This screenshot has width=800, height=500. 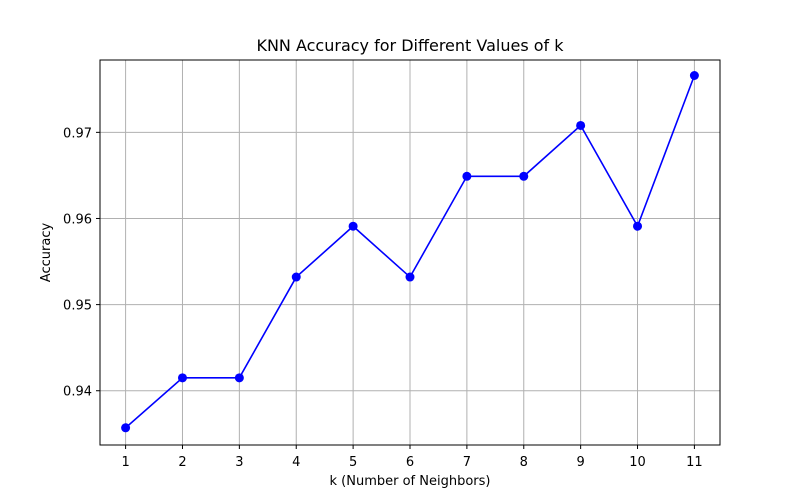 I want to click on y-tick-label: 0.94, so click(x=77, y=392).